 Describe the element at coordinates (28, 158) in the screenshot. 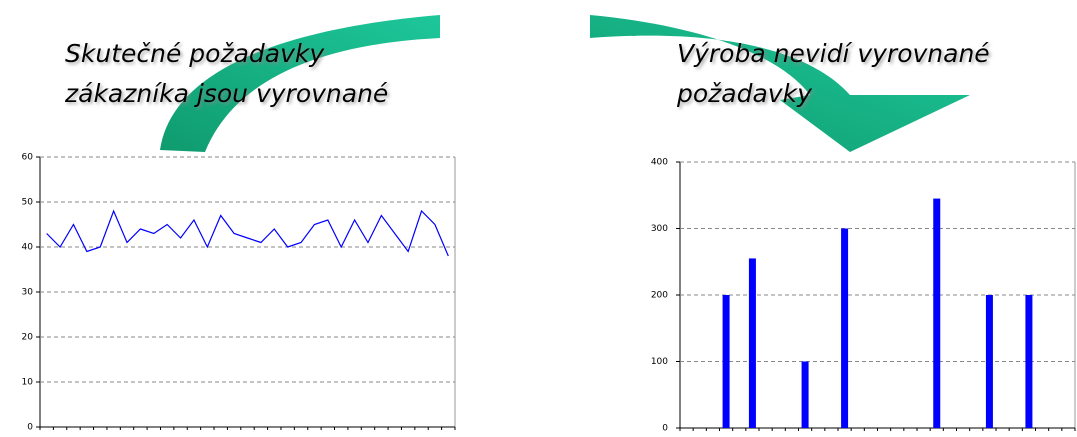

I see `y-tick-label: 60` at that location.